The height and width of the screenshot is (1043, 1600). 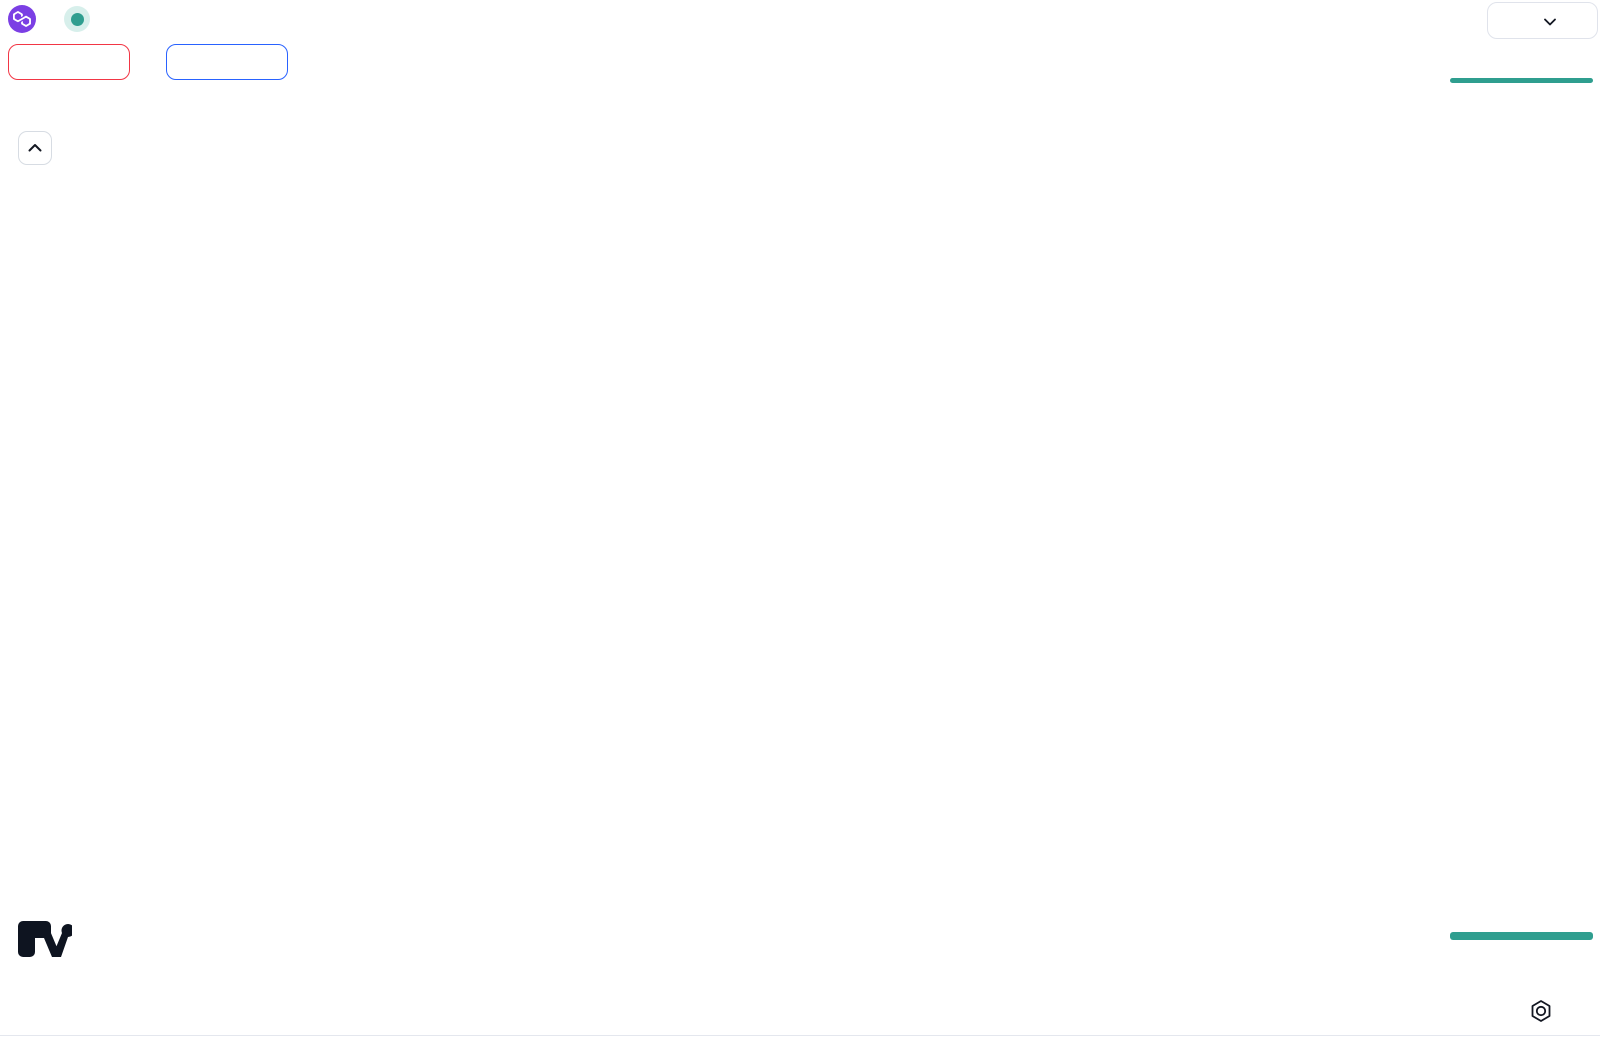 What do you see at coordinates (800, 1022) in the screenshot?
I see `time-axis` at bounding box center [800, 1022].